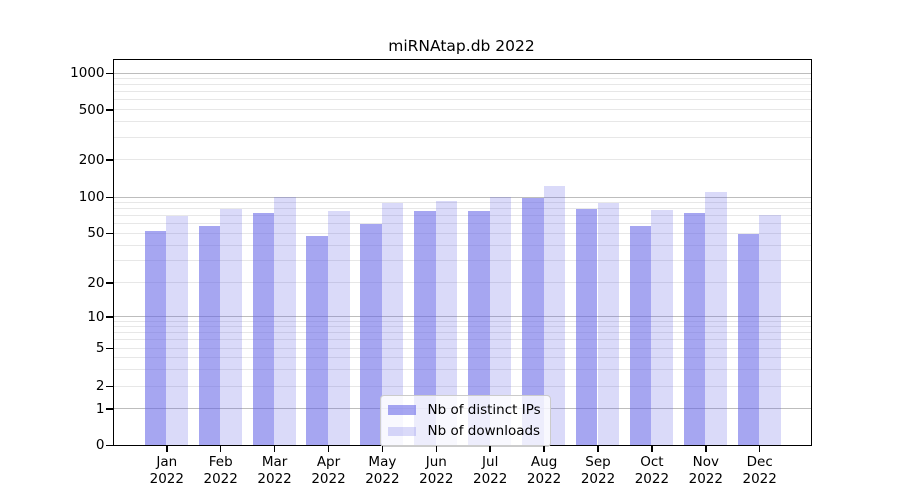  What do you see at coordinates (401, 431) in the screenshot?
I see `legend-swatch-downloads` at bounding box center [401, 431].